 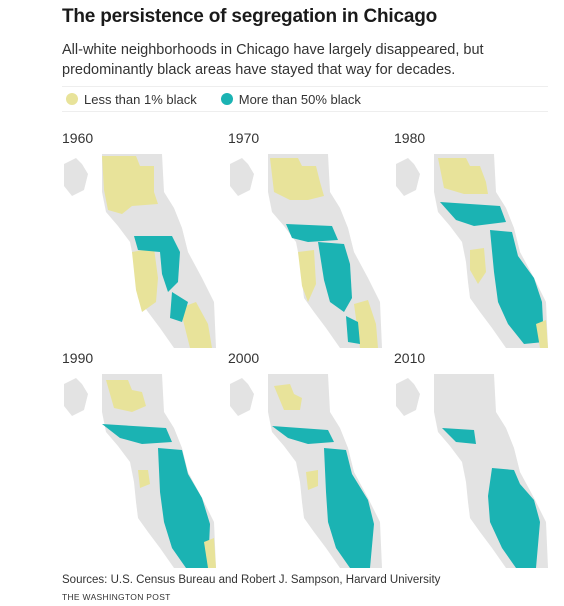 What do you see at coordinates (140, 99) in the screenshot?
I see `legend-label-white: Less than 1% black` at bounding box center [140, 99].